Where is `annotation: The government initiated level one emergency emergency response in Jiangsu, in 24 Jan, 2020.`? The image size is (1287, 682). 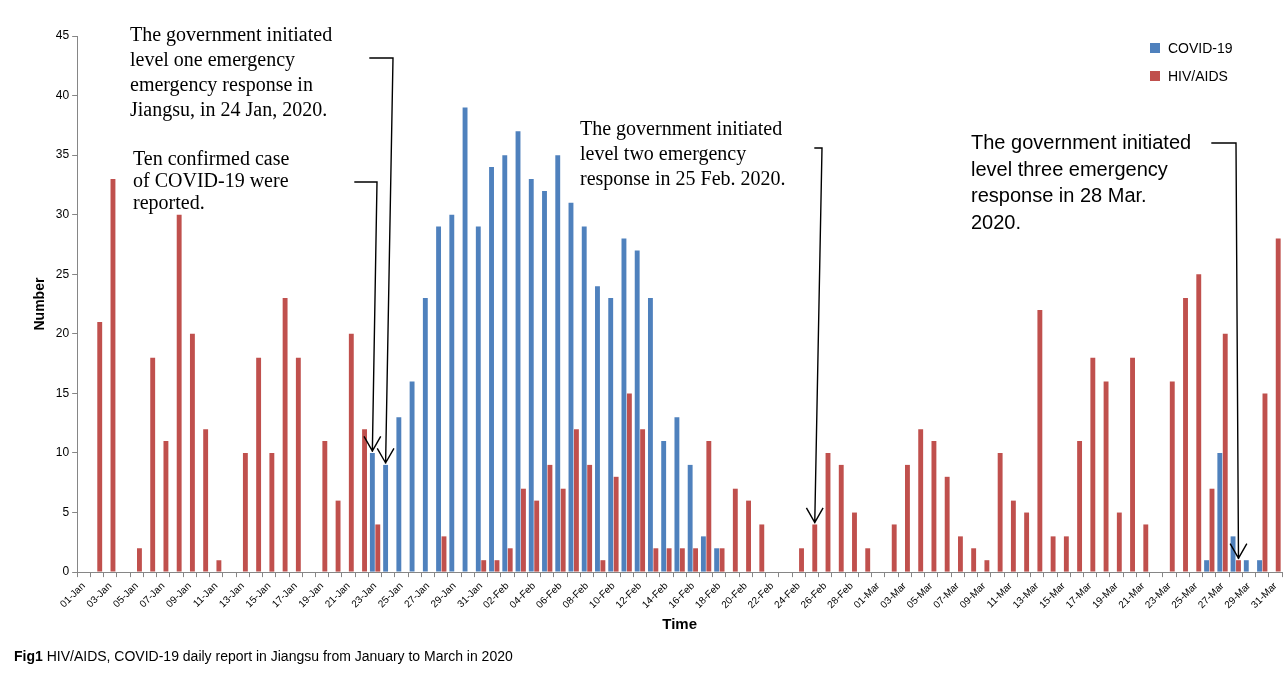 annotation: The government initiated level one emergency emergency response in Jiangsu, in 24 Jan, 2020. is located at coordinates (231, 72).